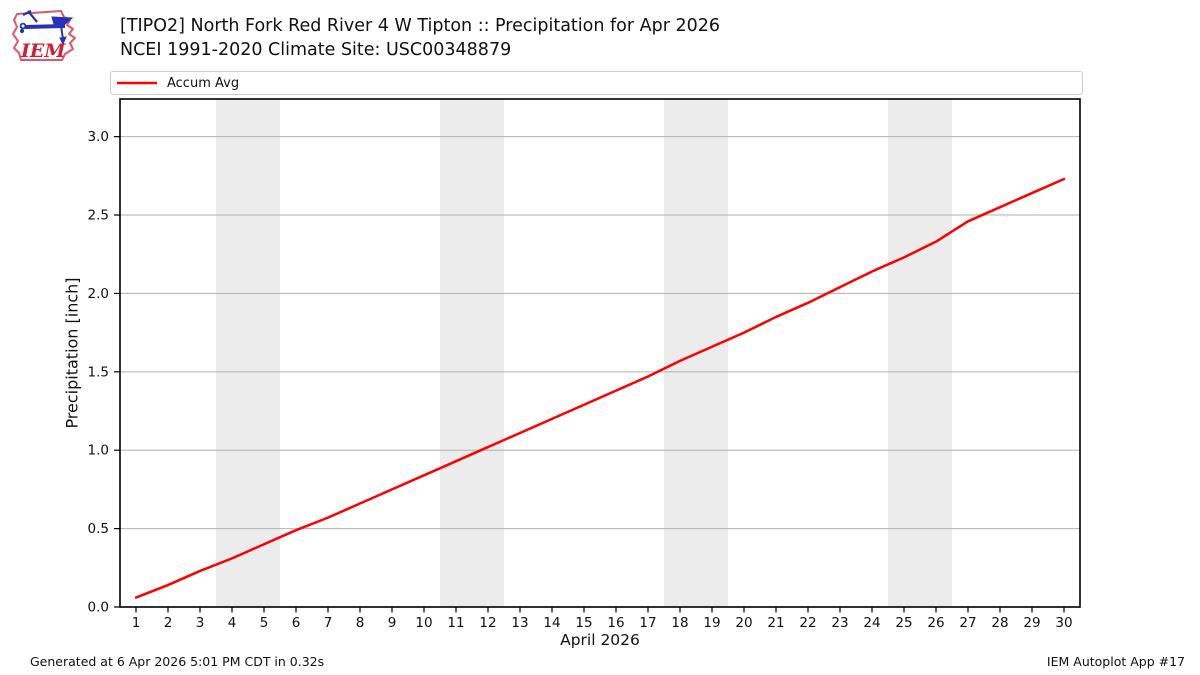 The width and height of the screenshot is (1200, 675). I want to click on x-tick-label: 24, so click(871, 623).